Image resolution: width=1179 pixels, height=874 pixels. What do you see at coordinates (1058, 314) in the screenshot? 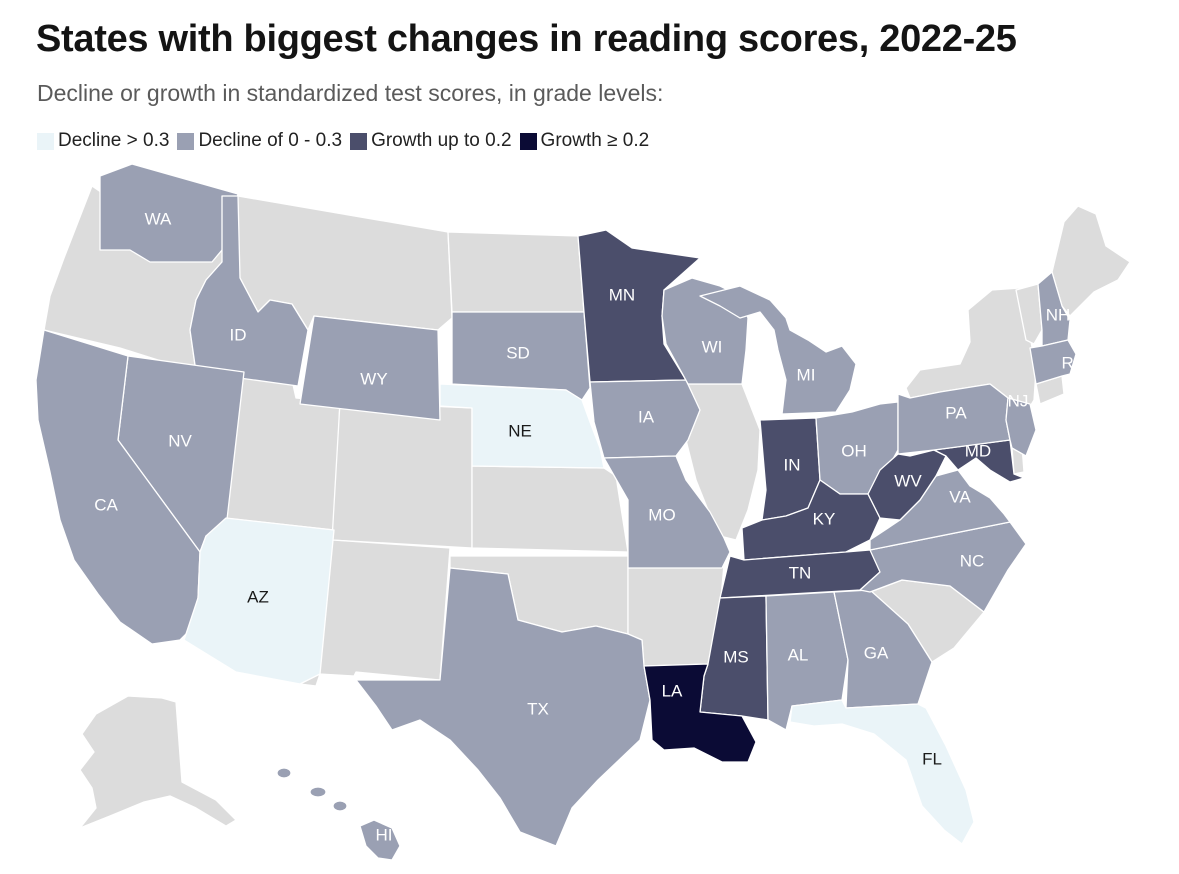
I see `label-nh: NH` at bounding box center [1058, 314].